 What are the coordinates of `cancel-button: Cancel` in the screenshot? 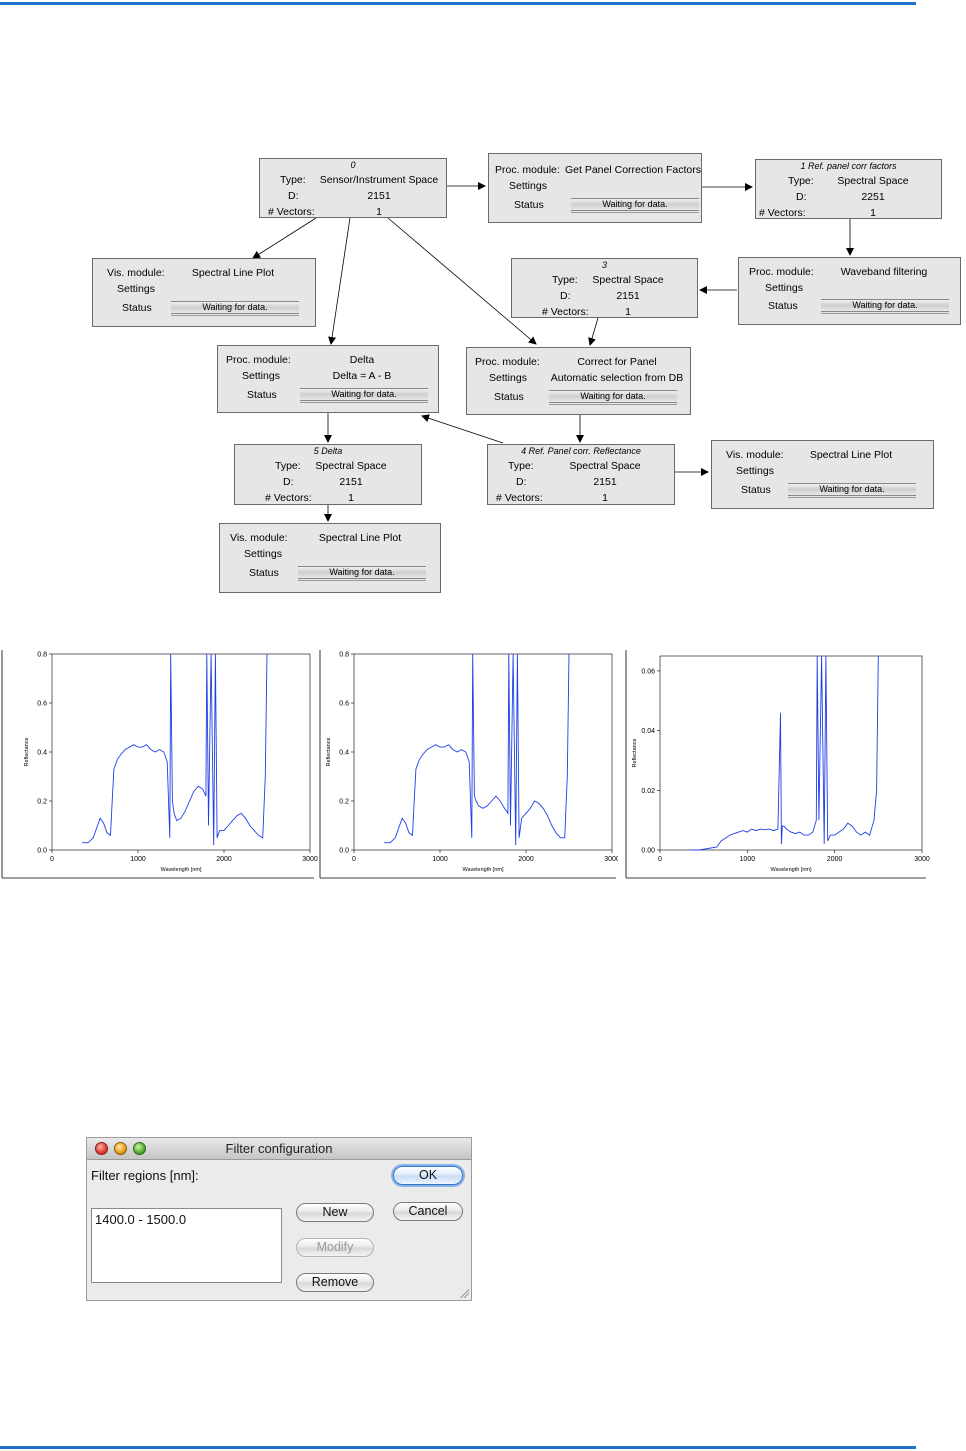 It's located at (428, 1211).